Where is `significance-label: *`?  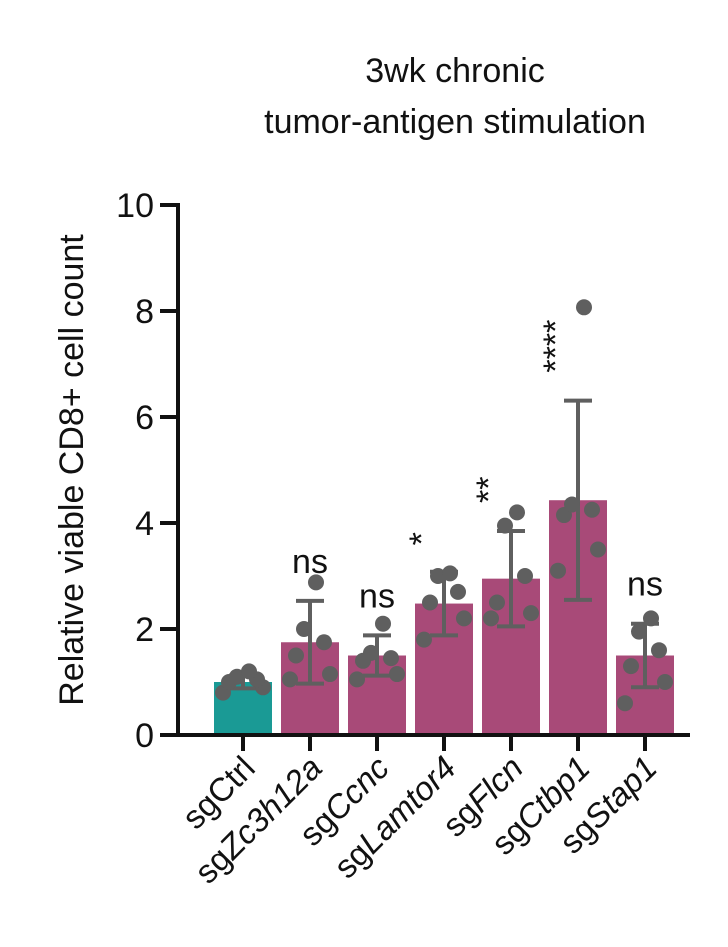 significance-label: * is located at coordinates (422, 538).